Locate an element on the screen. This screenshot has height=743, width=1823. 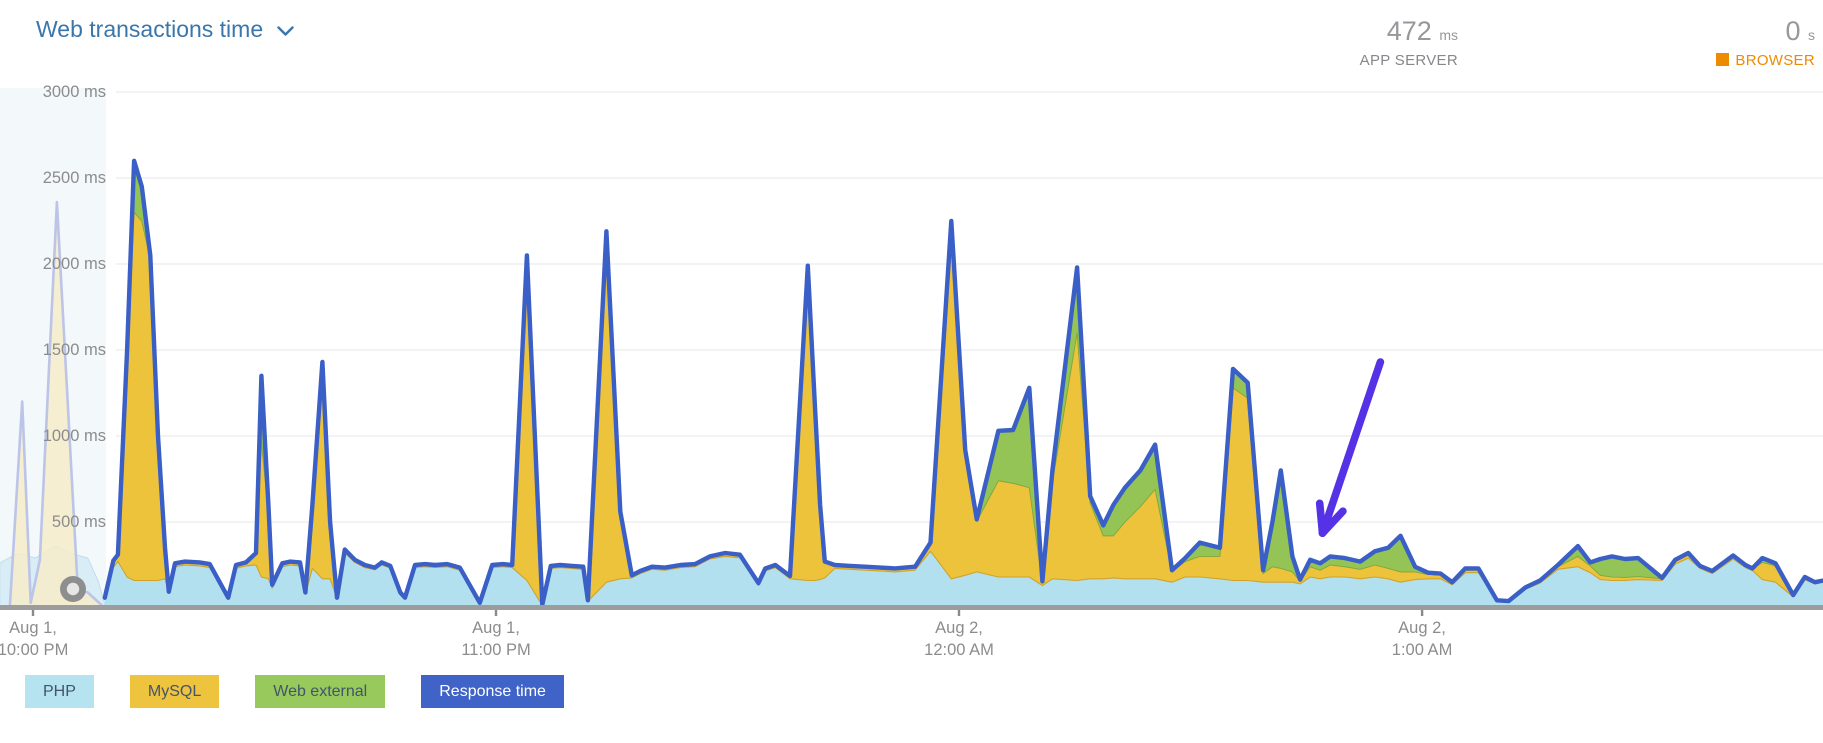
y-axis-label: 1000 ms is located at coordinates (74, 436).